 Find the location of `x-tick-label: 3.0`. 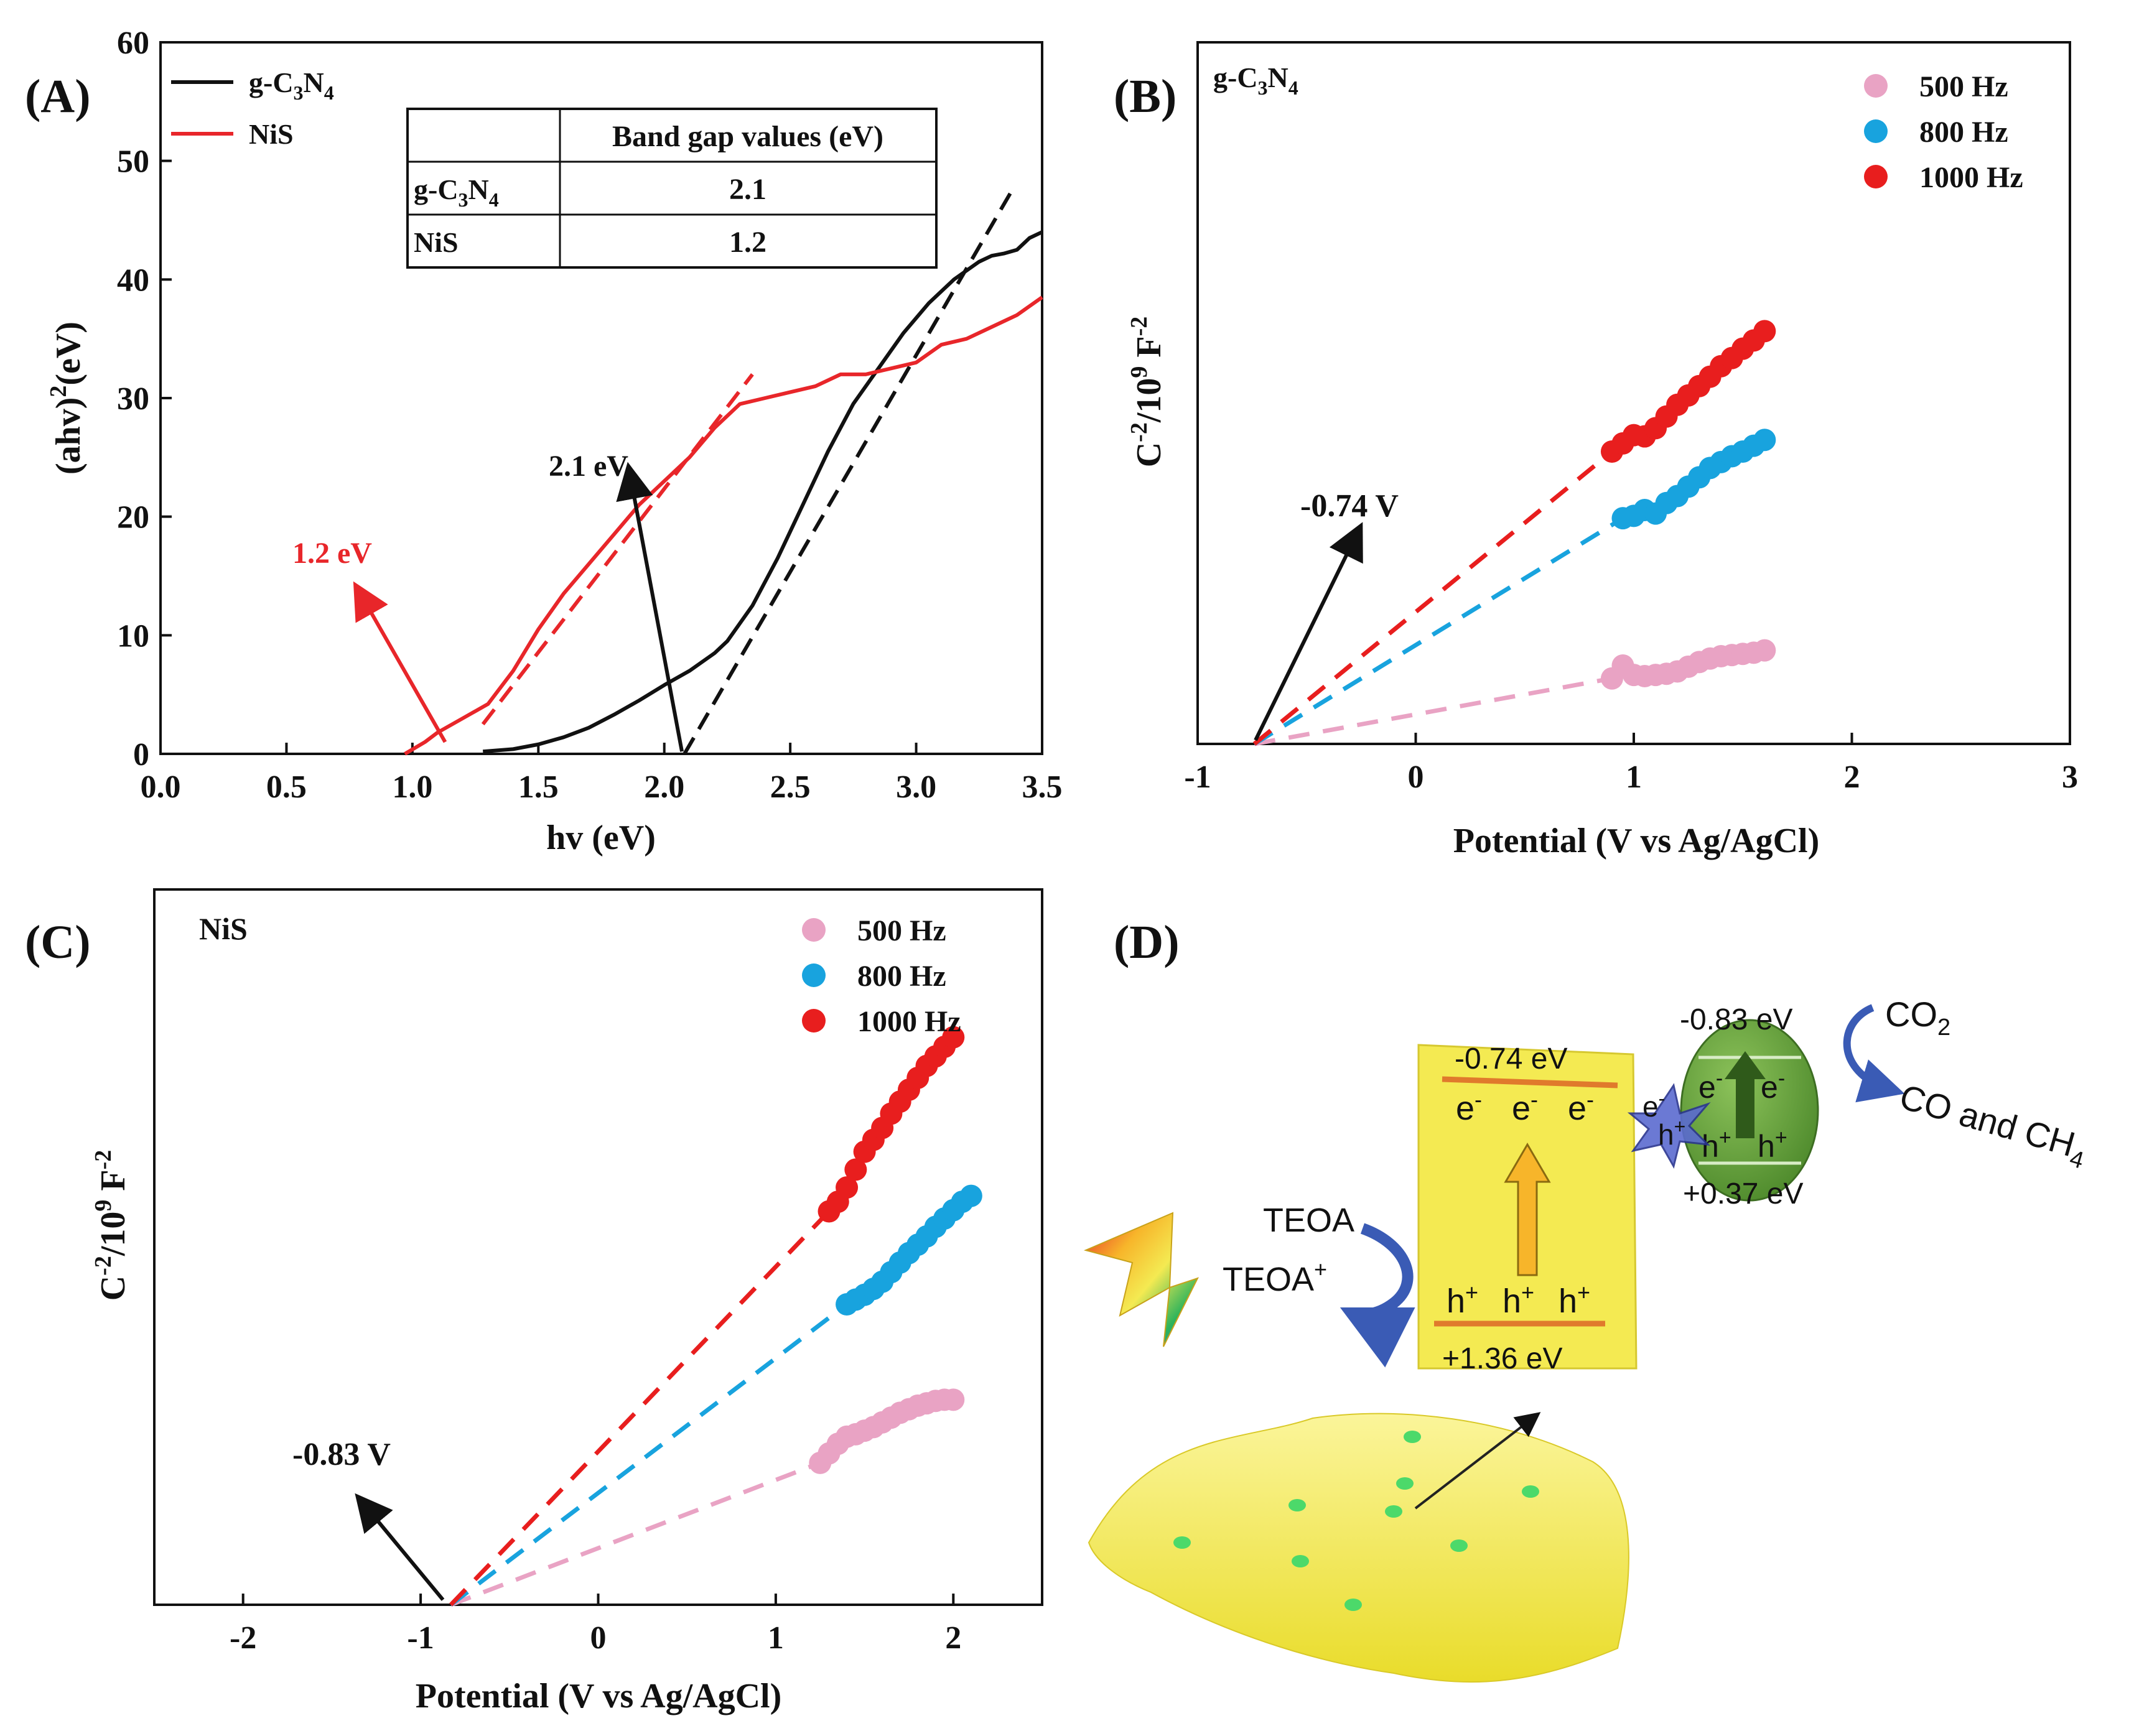

x-tick-label: 3.0 is located at coordinates (916, 787).